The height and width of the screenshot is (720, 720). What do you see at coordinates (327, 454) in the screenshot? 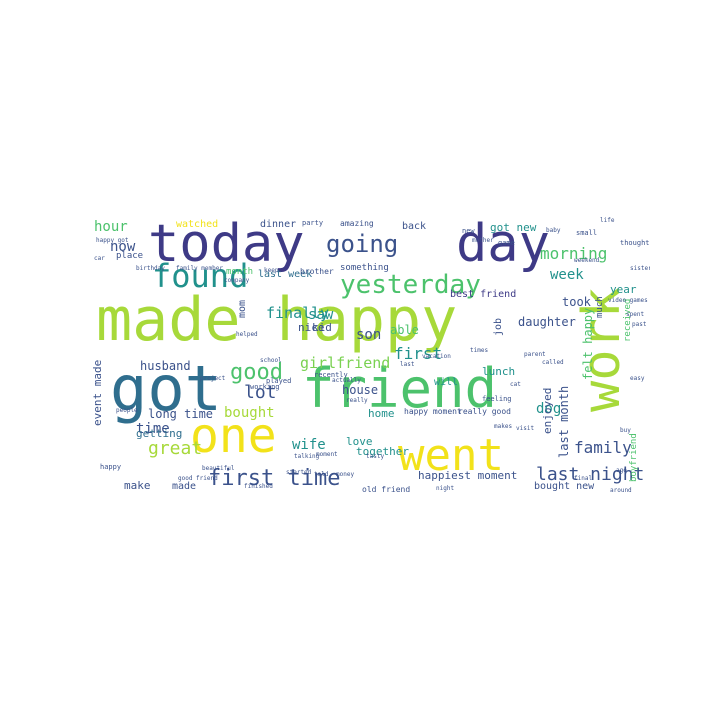
I see `word-moment: moment` at bounding box center [327, 454].